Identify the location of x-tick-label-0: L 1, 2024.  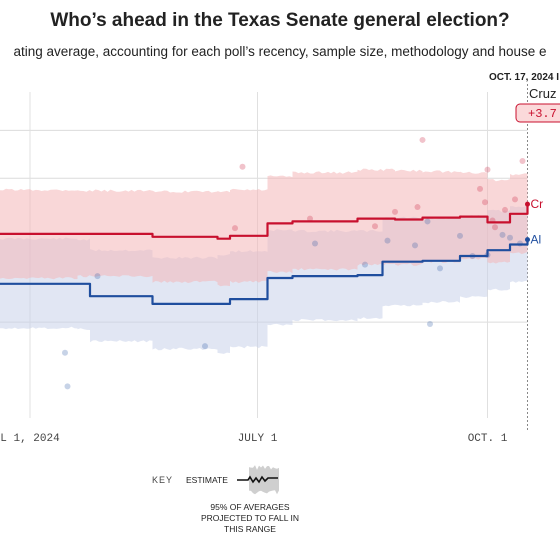
(30, 439).